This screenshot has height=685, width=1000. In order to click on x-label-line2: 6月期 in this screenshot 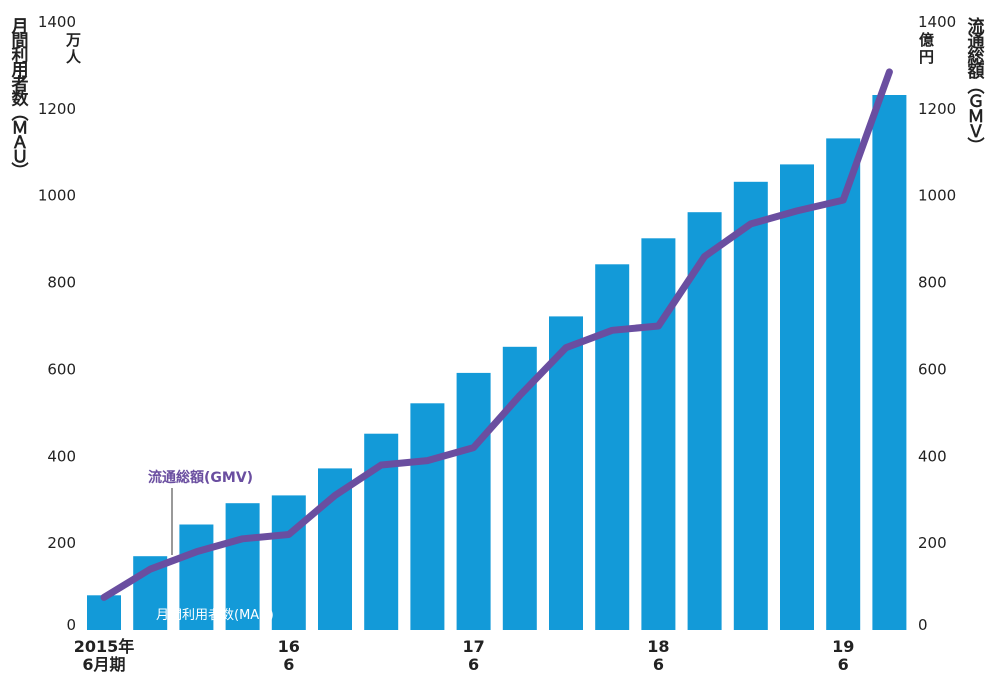, I will do `click(103, 664)`.